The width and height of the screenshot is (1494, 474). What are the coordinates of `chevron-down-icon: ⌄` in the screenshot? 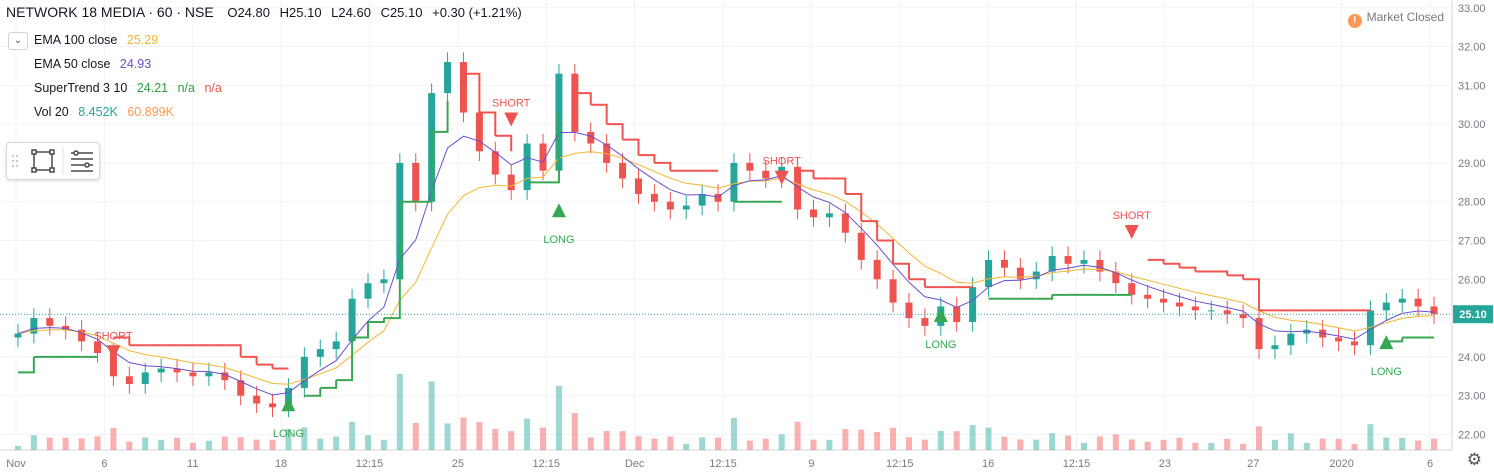 It's located at (18, 41).